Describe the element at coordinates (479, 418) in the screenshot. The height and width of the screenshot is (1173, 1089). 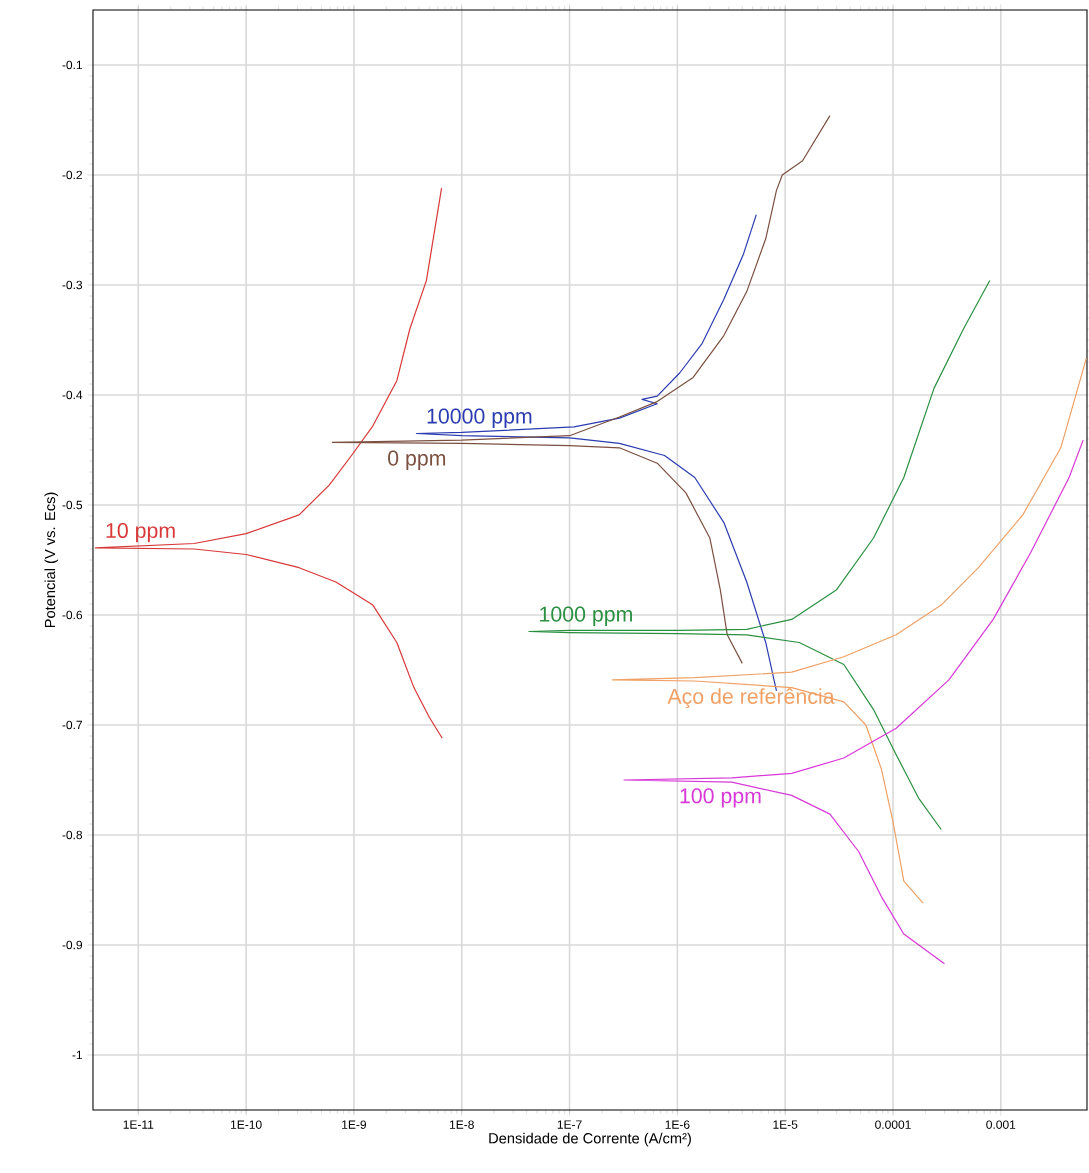
I see `series-label: 10000 ppm` at that location.